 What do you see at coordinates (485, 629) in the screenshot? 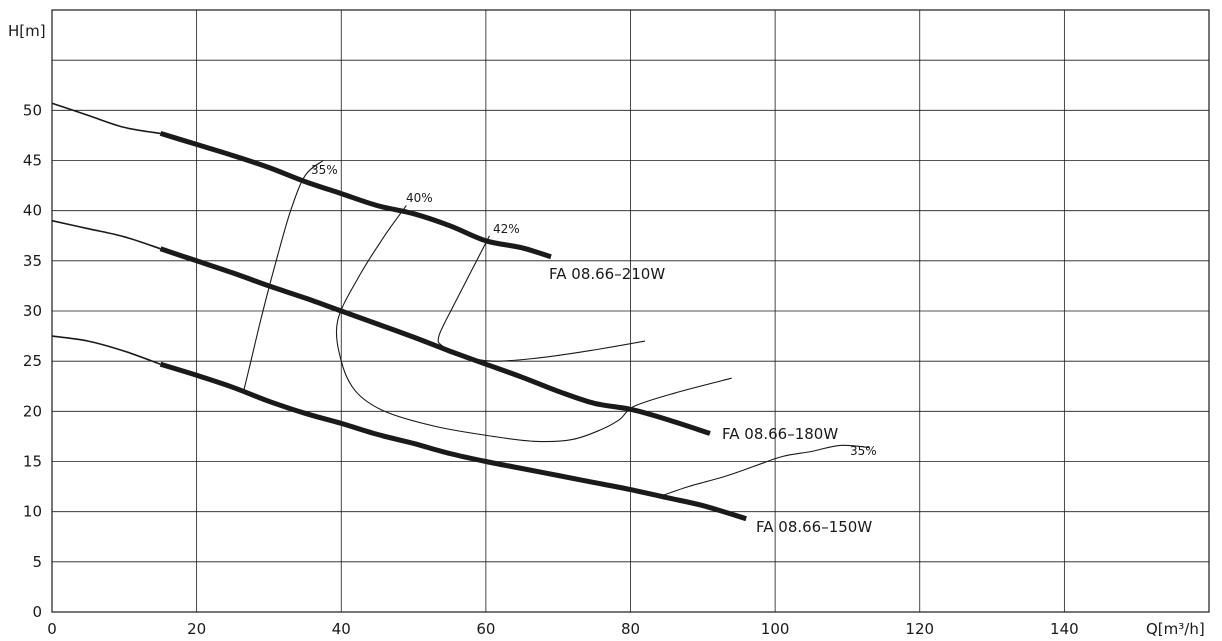
I see `x-tick-label: 60` at bounding box center [485, 629].